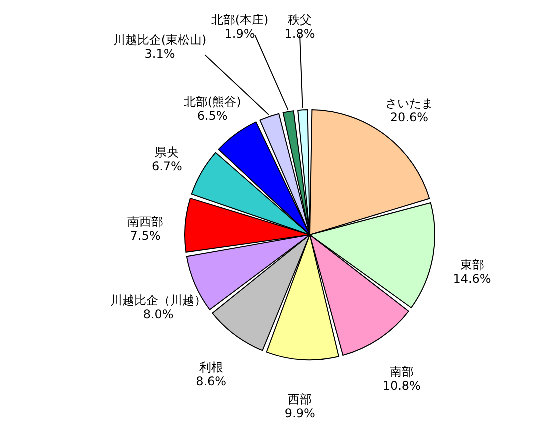 This screenshot has width=544, height=440. What do you see at coordinates (160, 40) in the screenshot?
I see `slice-label: 川越比企(東松山)` at bounding box center [160, 40].